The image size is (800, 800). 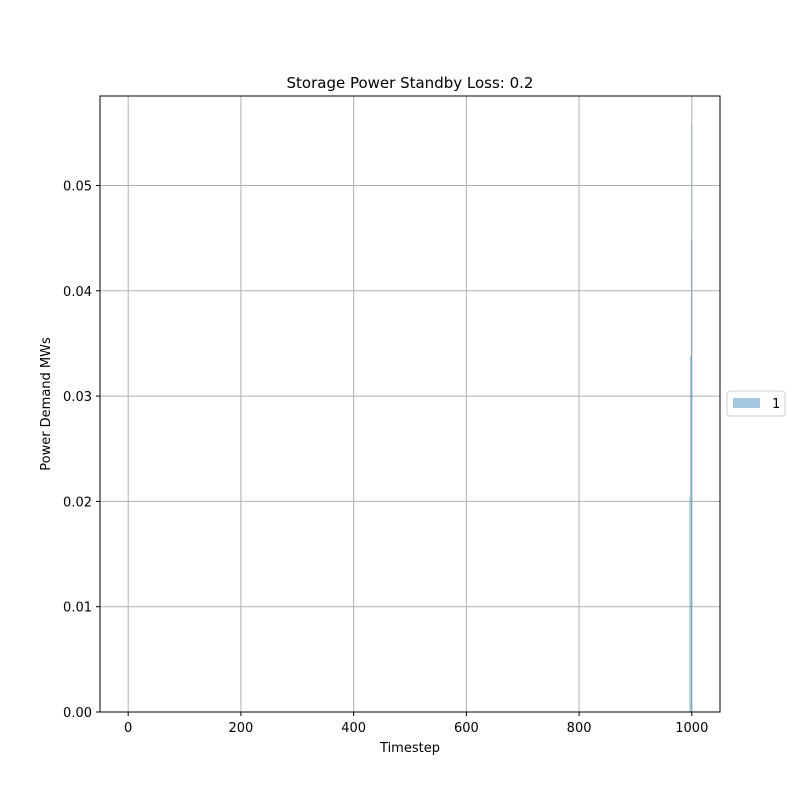 I want to click on x-tick-label: 400, so click(x=353, y=728).